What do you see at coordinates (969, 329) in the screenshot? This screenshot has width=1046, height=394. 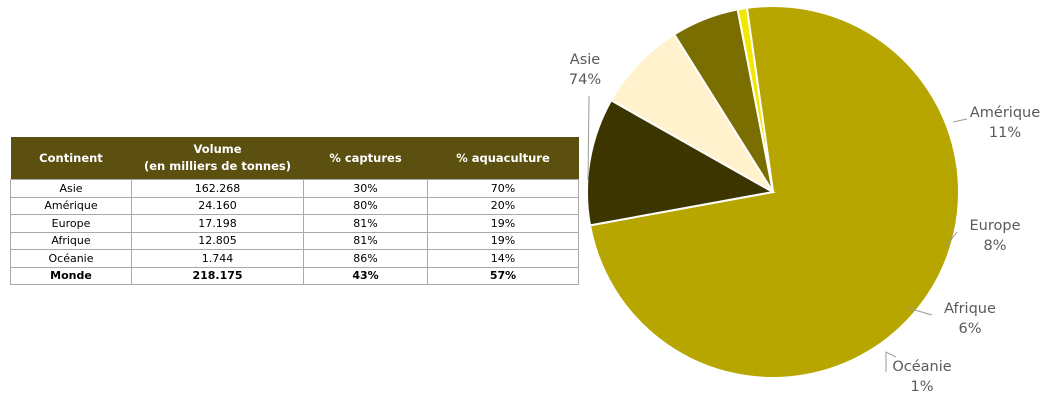 I see `pie-label-percent: 6%` at bounding box center [969, 329].